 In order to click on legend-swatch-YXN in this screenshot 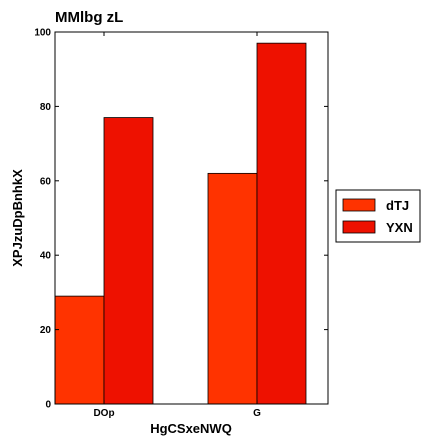, I will do `click(359, 227)`.